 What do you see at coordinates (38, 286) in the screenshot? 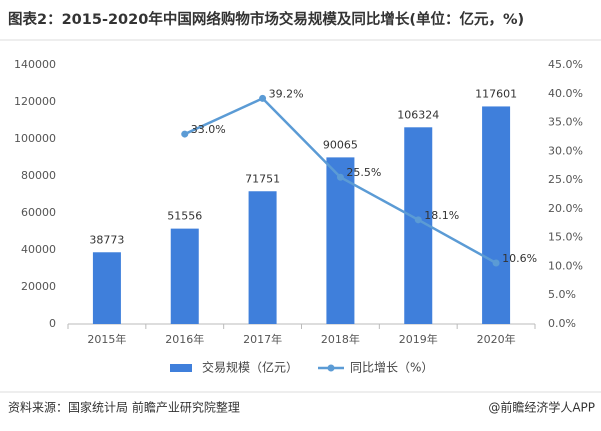
I see `y-tick-label: 20000` at bounding box center [38, 286].